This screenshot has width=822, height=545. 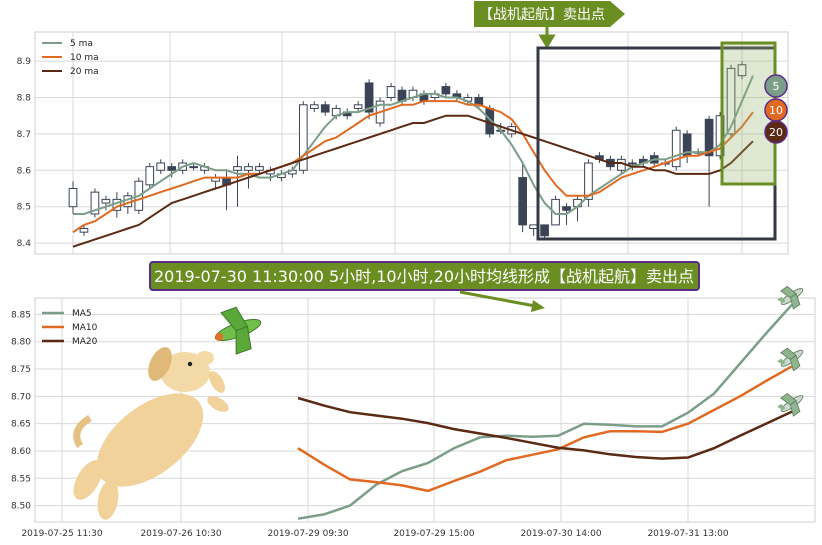 I want to click on dog-tail, so click(x=82, y=431).